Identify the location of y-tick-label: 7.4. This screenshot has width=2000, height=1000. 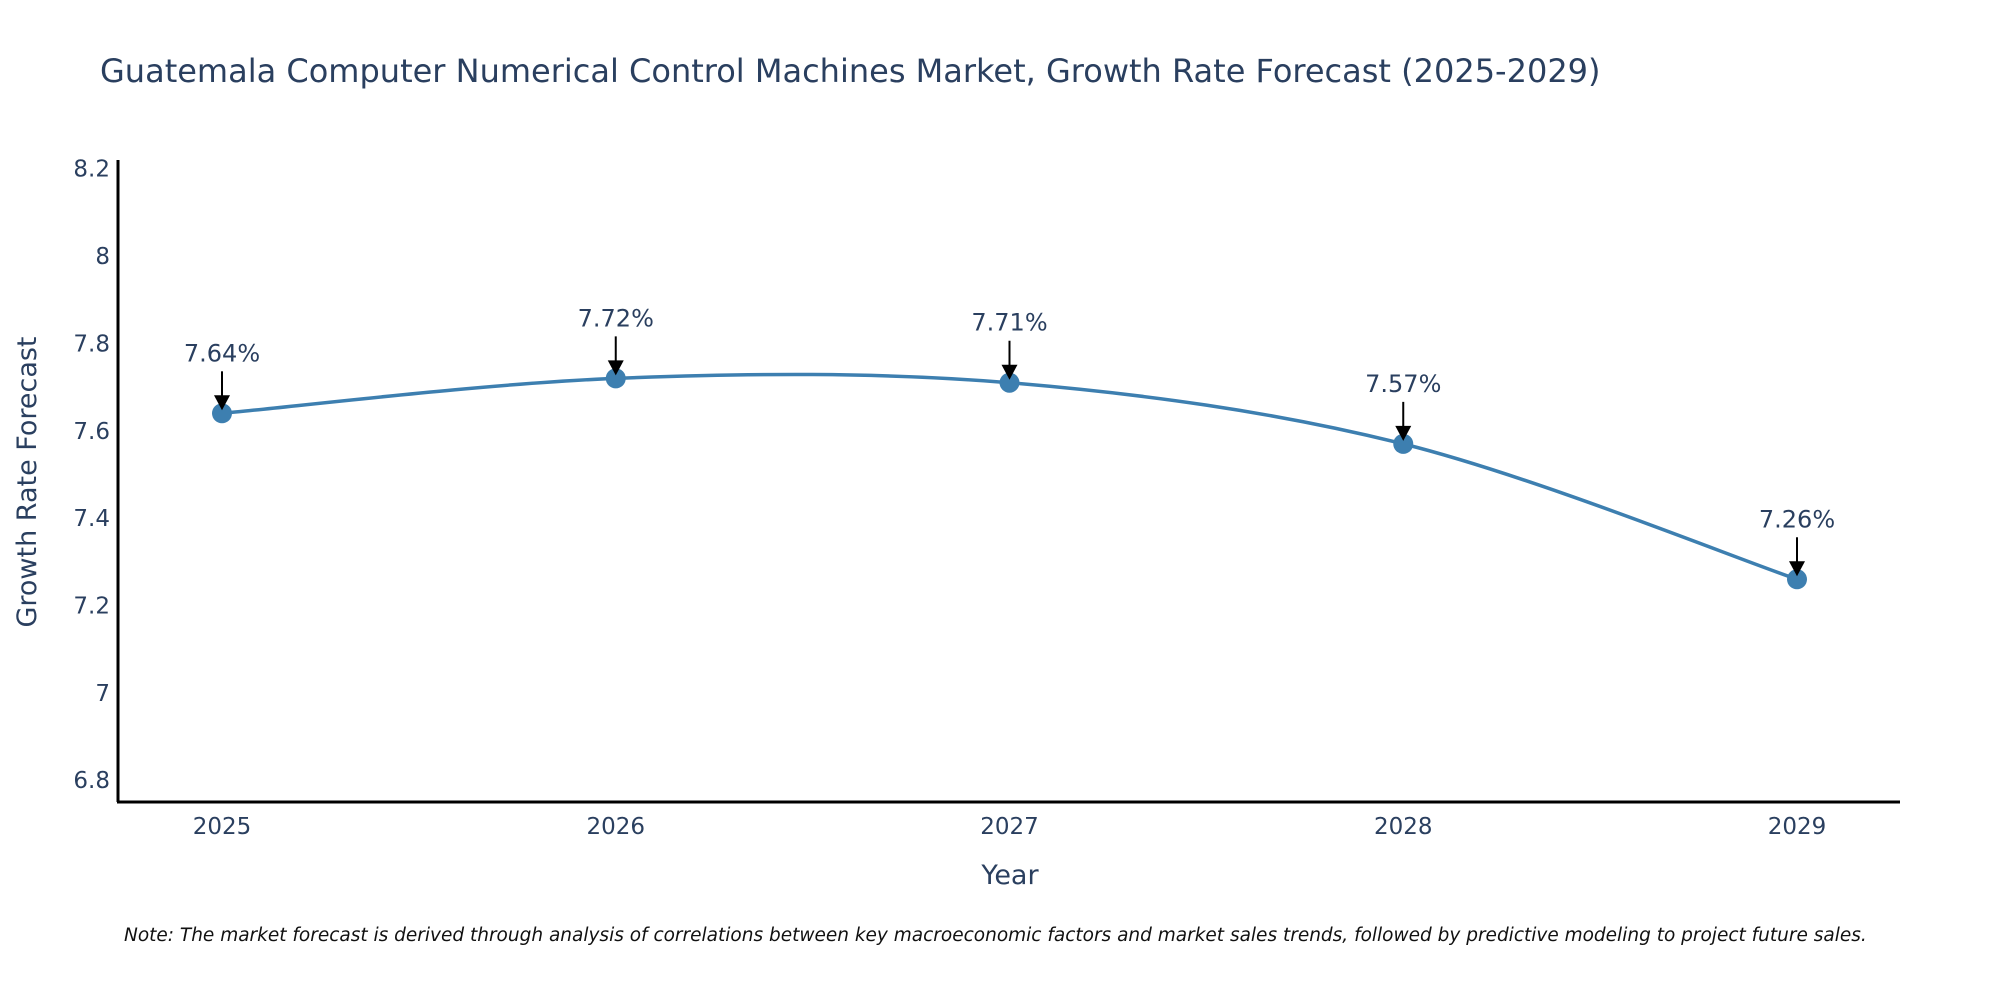
(91, 519).